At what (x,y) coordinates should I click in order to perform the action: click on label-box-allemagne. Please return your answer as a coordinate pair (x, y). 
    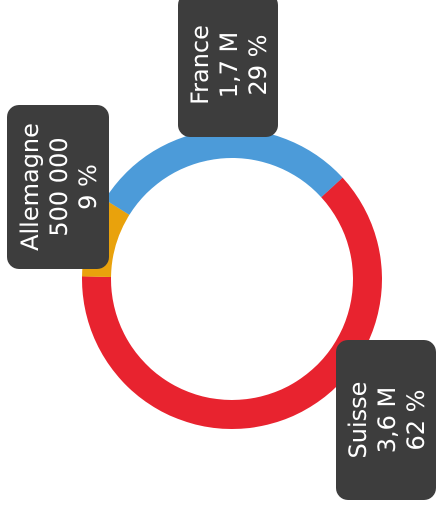
    Looking at the image, I should click on (58, 187).